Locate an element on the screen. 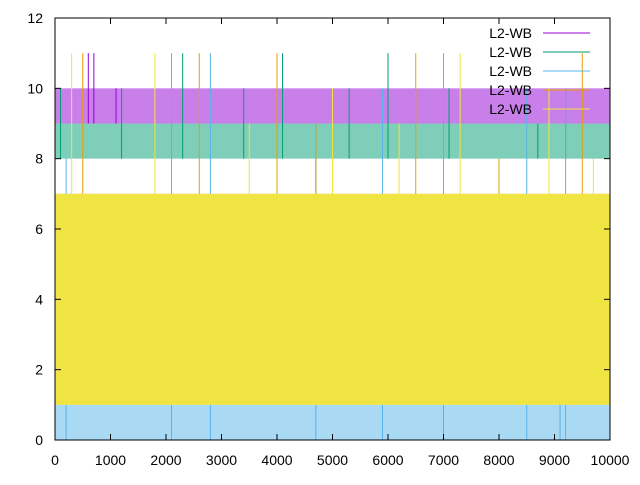  x-tick-label: 7000 is located at coordinates (443, 460).